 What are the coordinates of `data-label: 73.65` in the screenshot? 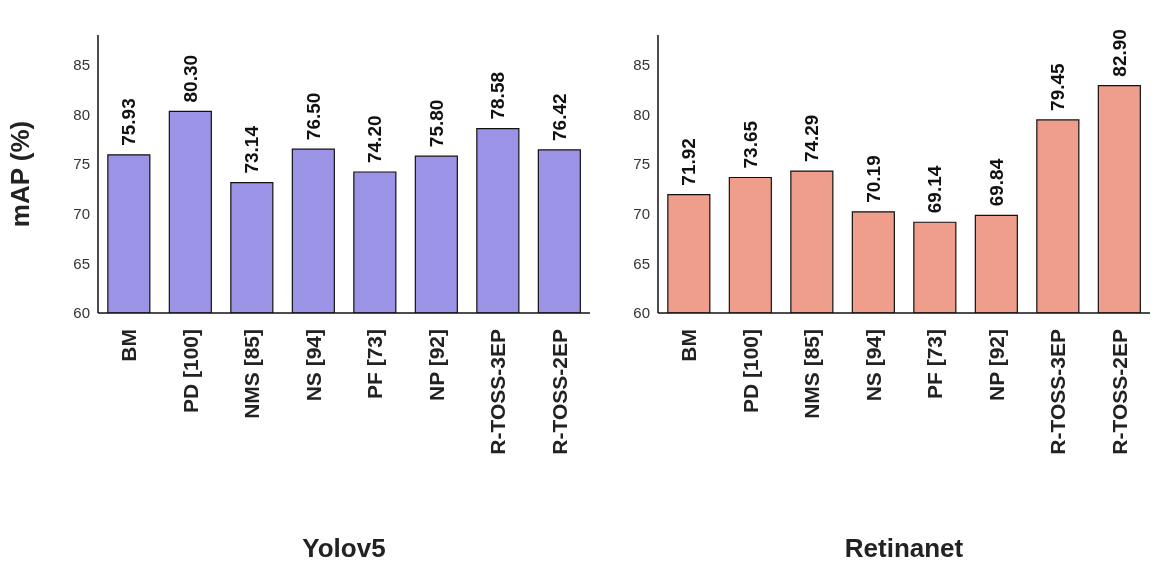 It's located at (750, 144).